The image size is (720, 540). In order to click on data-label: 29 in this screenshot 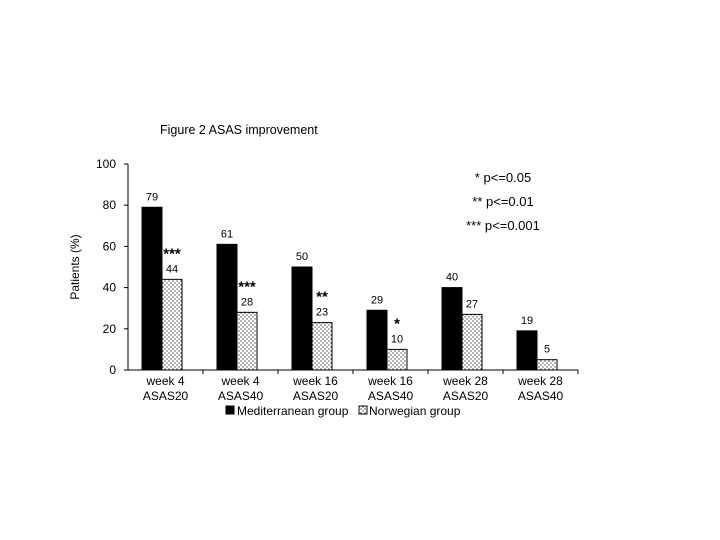, I will do `click(377, 300)`.